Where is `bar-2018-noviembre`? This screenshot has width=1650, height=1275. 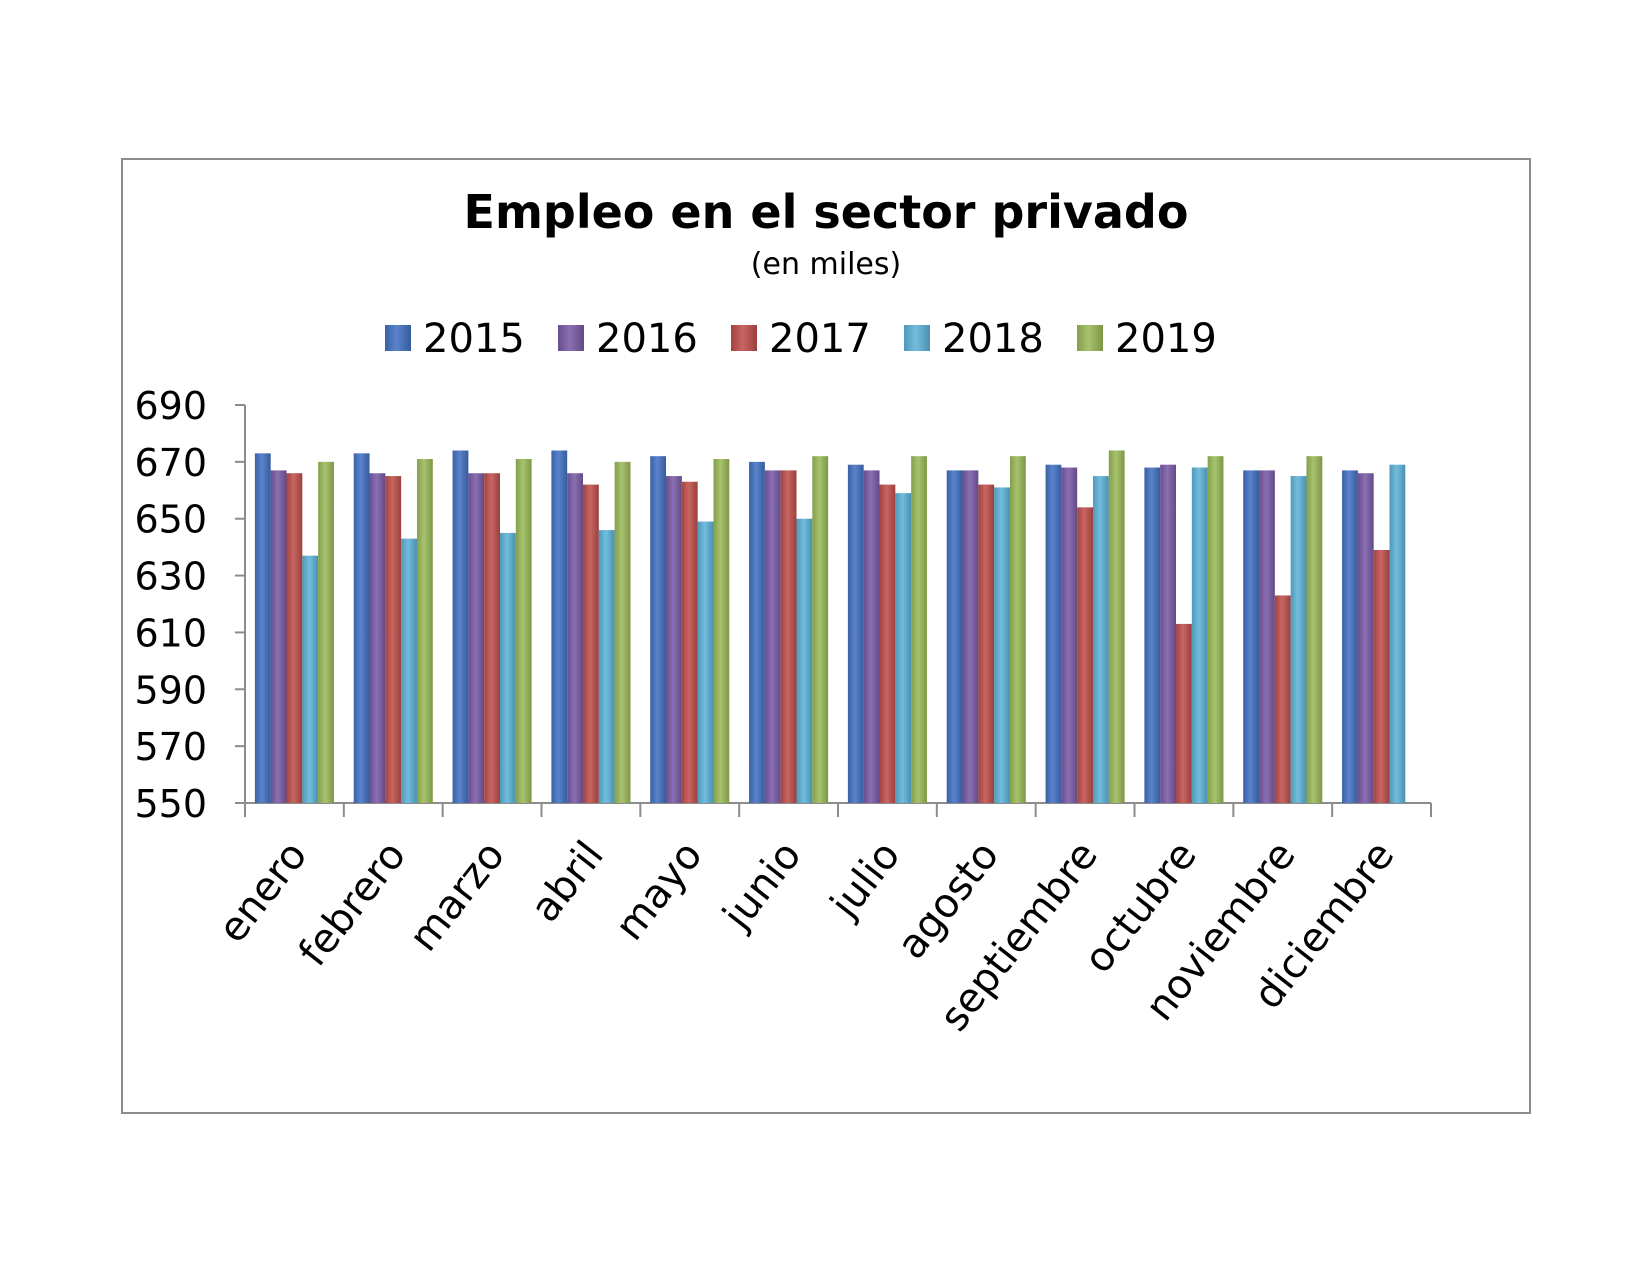 bar-2018-noviembre is located at coordinates (1298, 639).